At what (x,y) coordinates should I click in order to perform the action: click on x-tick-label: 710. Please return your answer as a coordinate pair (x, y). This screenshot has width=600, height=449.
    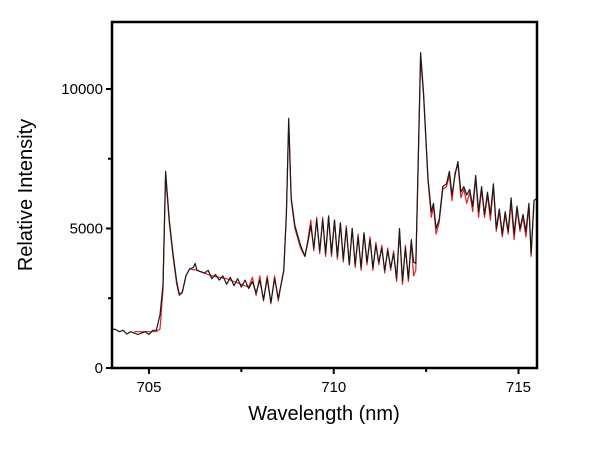
    Looking at the image, I should click on (333, 387).